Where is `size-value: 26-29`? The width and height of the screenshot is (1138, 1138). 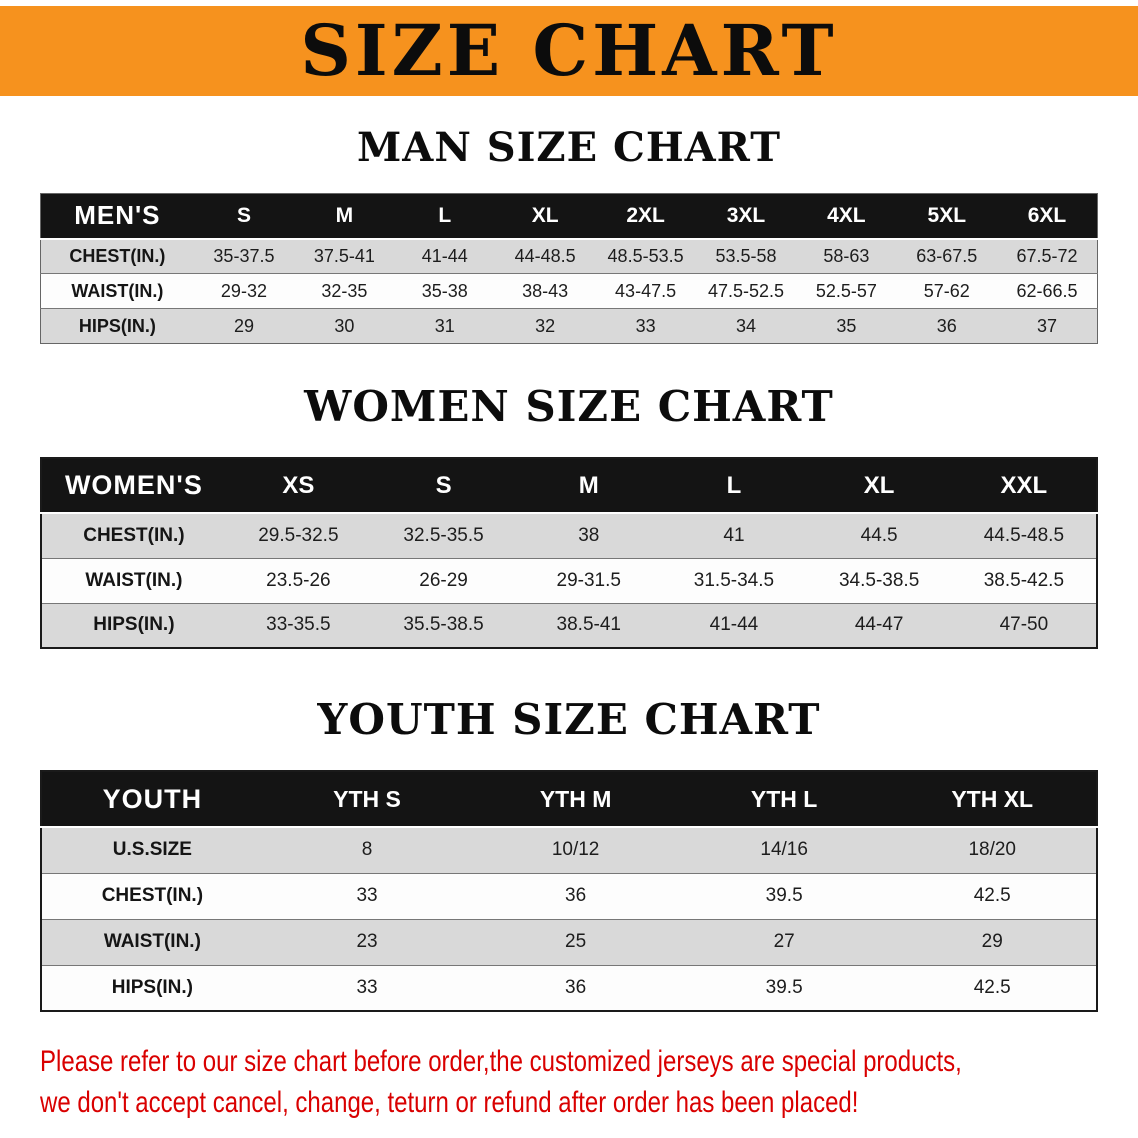 size-value: 26-29 is located at coordinates (443, 580).